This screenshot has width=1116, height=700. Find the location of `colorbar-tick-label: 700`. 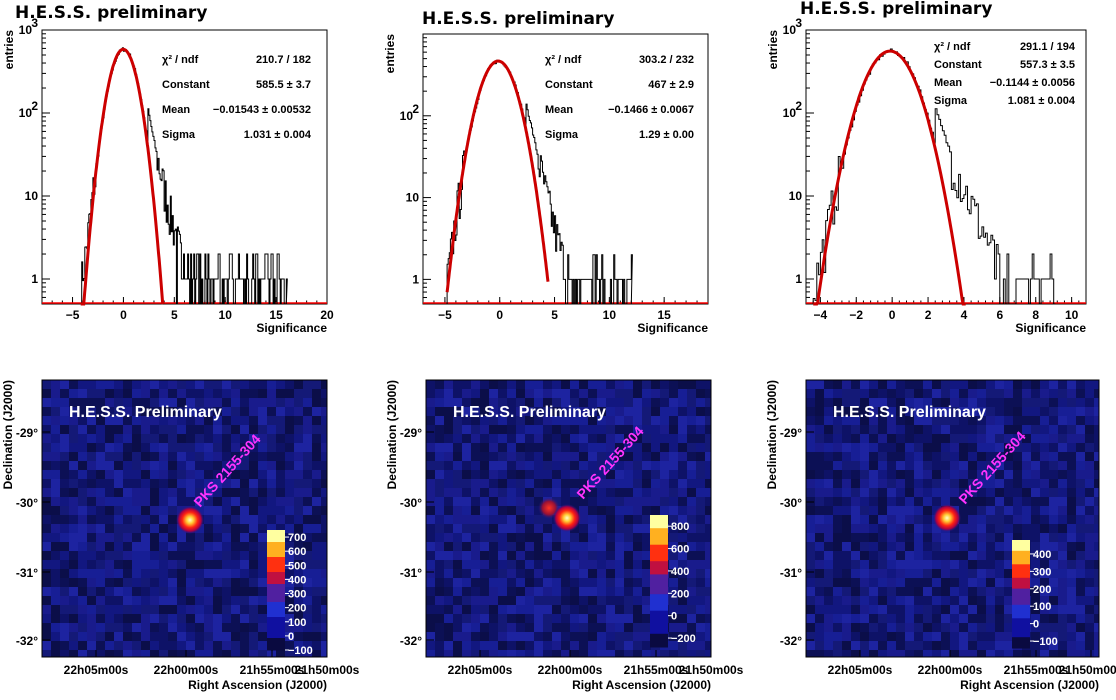

colorbar-tick-label: 700 is located at coordinates (297, 538).